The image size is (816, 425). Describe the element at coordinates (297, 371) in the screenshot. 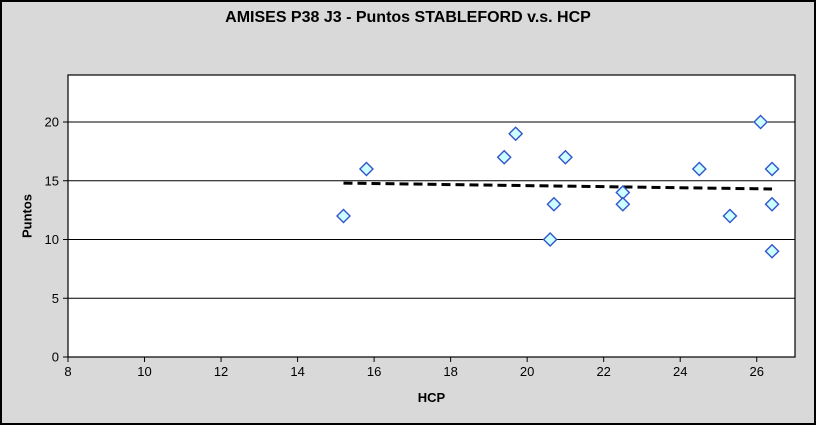

I see `x-tick-label: 14` at that location.